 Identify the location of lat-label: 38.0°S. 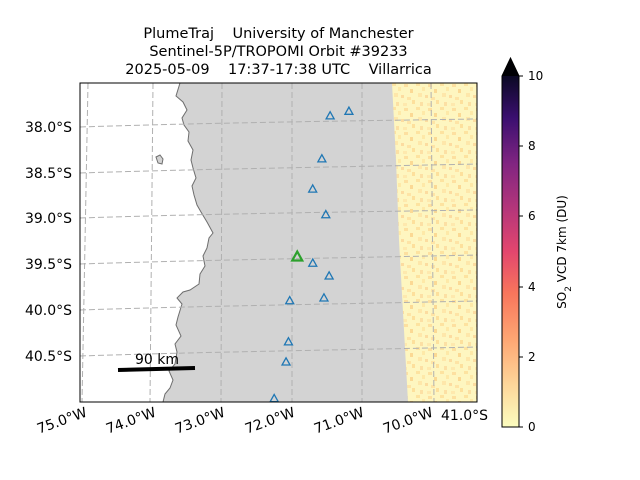
(48, 128).